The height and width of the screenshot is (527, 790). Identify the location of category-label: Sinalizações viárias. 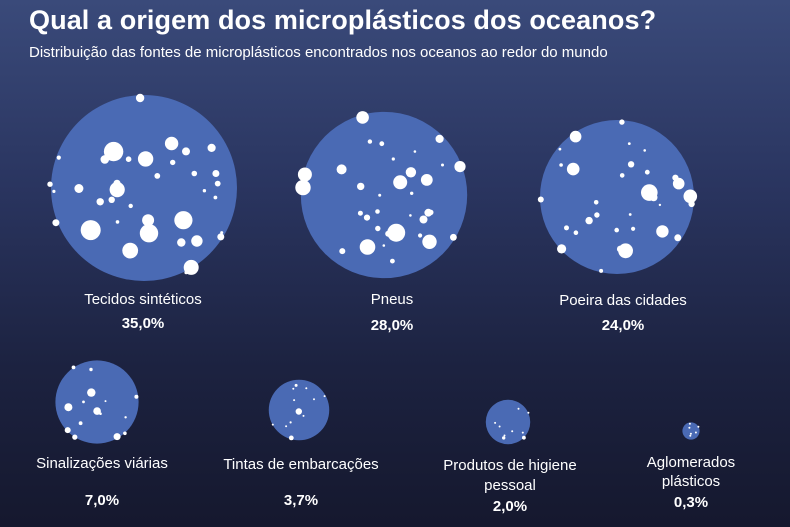
(102, 463).